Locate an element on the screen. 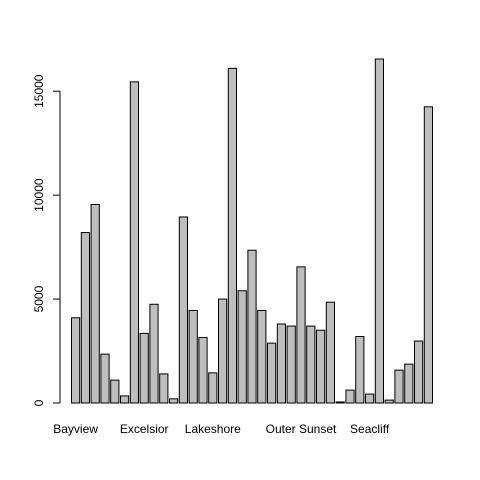  x-tick-label: Bayview is located at coordinates (75, 429).